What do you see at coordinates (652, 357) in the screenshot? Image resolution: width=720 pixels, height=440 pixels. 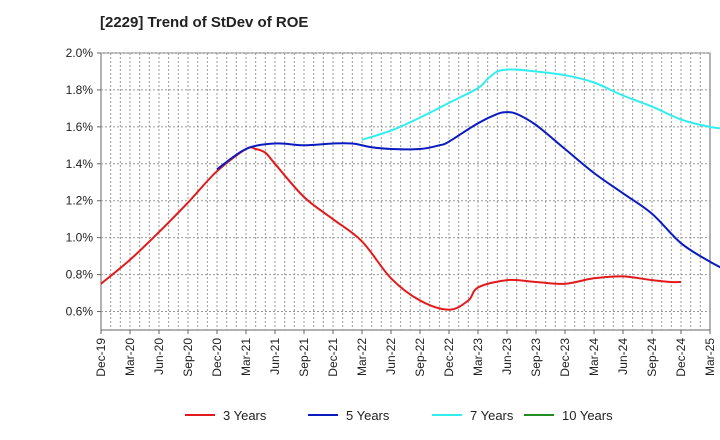 I see `x-tick-label: Sep-24` at bounding box center [652, 357].